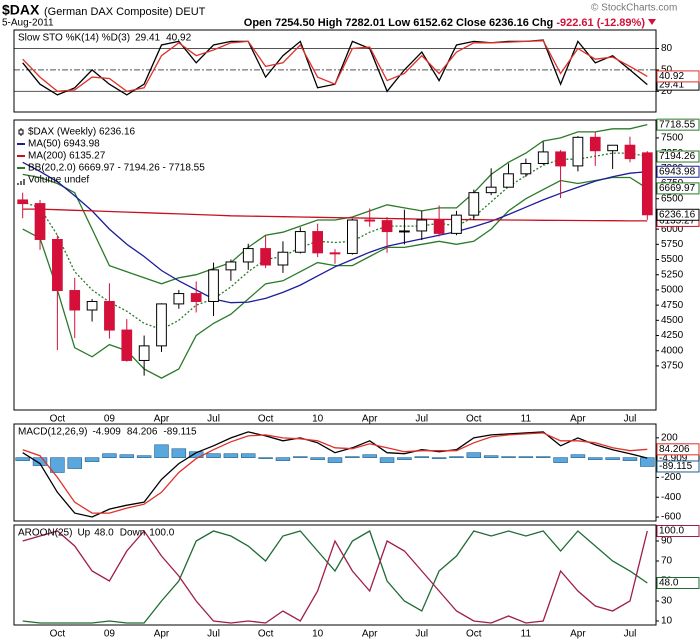 The height and width of the screenshot is (639, 700). What do you see at coordinates (671, 76) in the screenshot?
I see `last-value-label: 40.92` at bounding box center [671, 76].